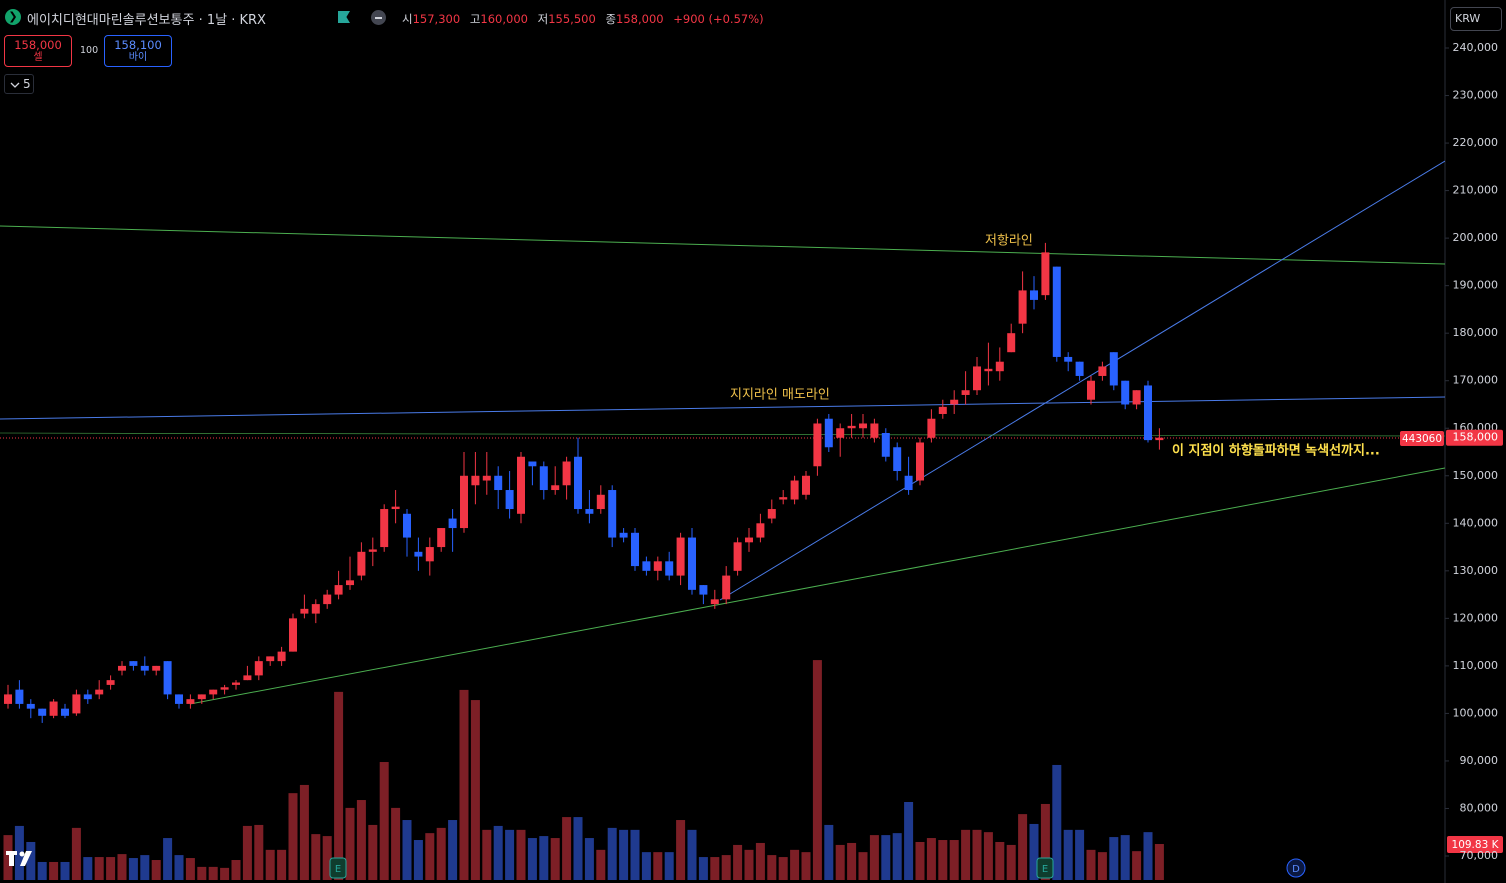 Image resolution: width=1506 pixels, height=883 pixels. Describe the element at coordinates (543, 19) in the screenshot. I see `ohlc-key: 저` at that location.